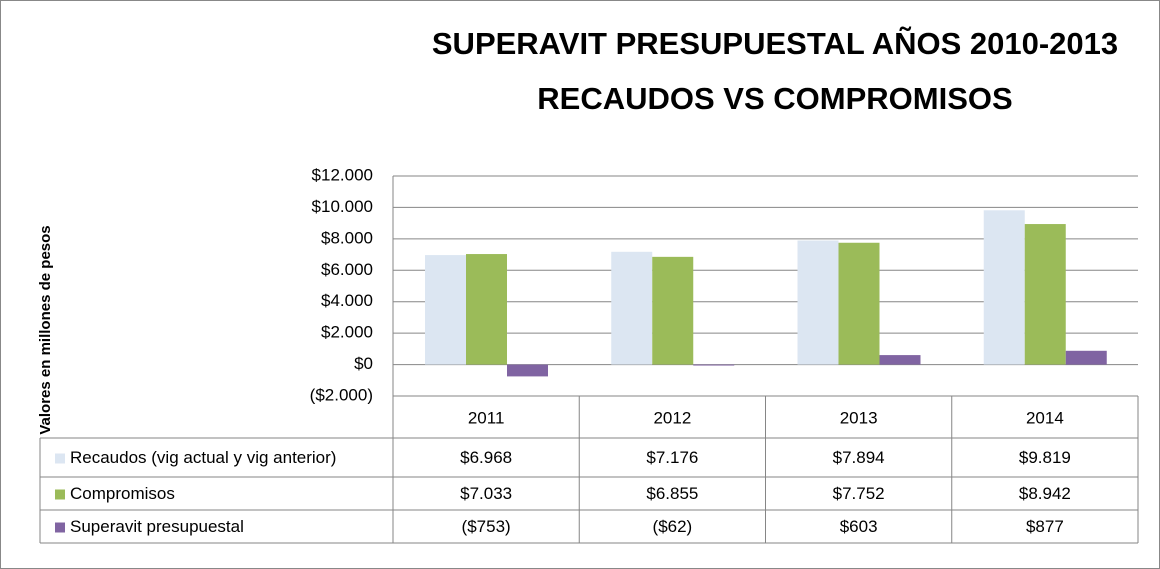 The height and width of the screenshot is (569, 1160). Describe the element at coordinates (347, 269) in the screenshot. I see `y-tick-label: $6.000` at that location.